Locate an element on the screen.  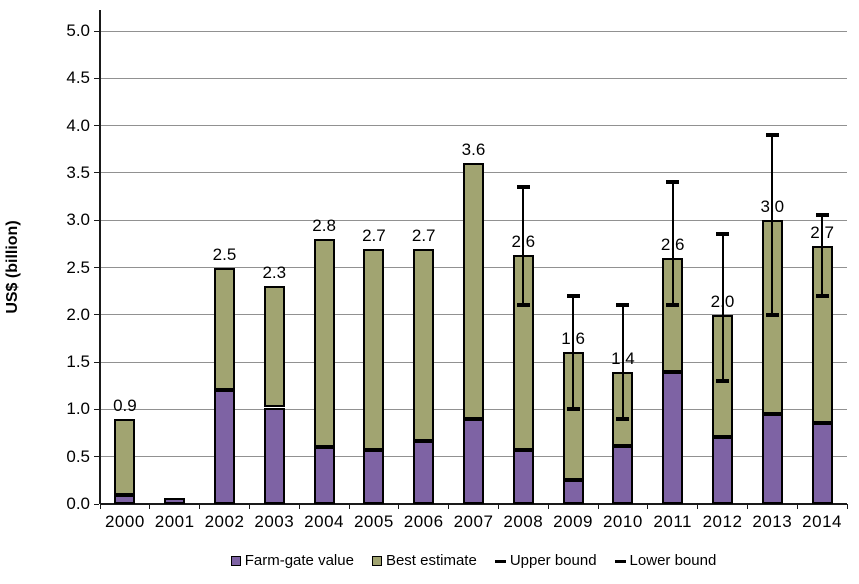
x-tick-label: 2008 is located at coordinates (523, 521).